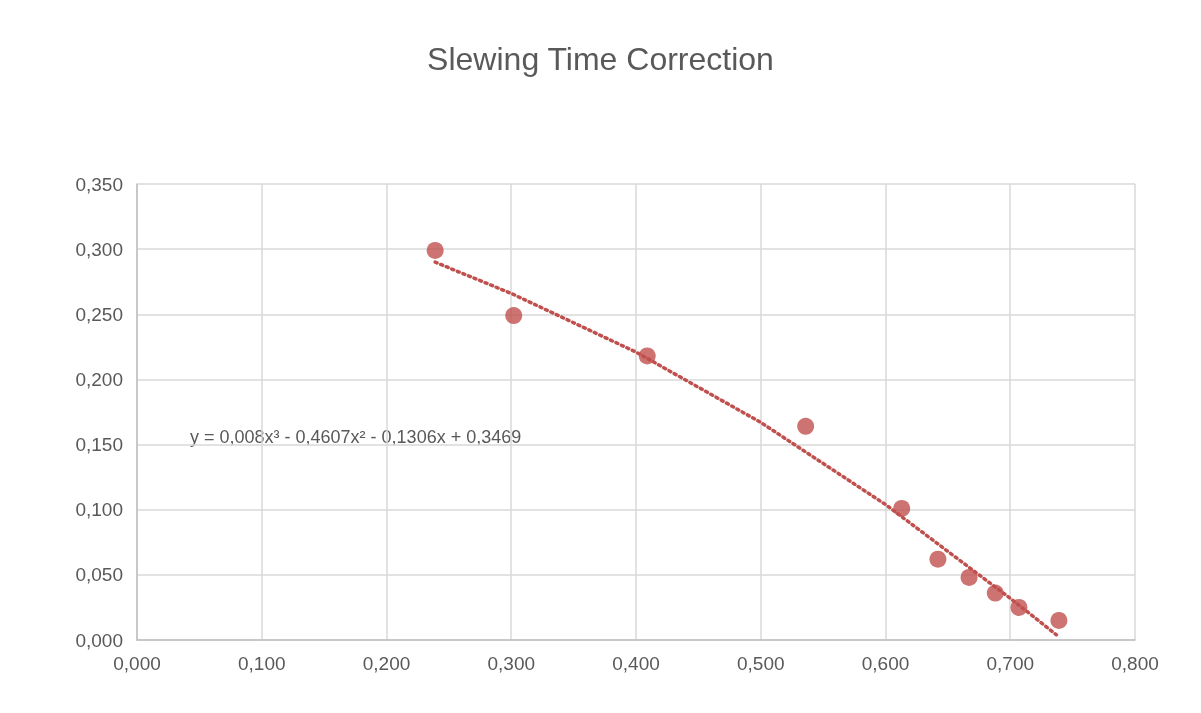 The height and width of the screenshot is (713, 1201). Describe the element at coordinates (1135, 663) in the screenshot. I see `x-tick-label: 0,800` at that location.